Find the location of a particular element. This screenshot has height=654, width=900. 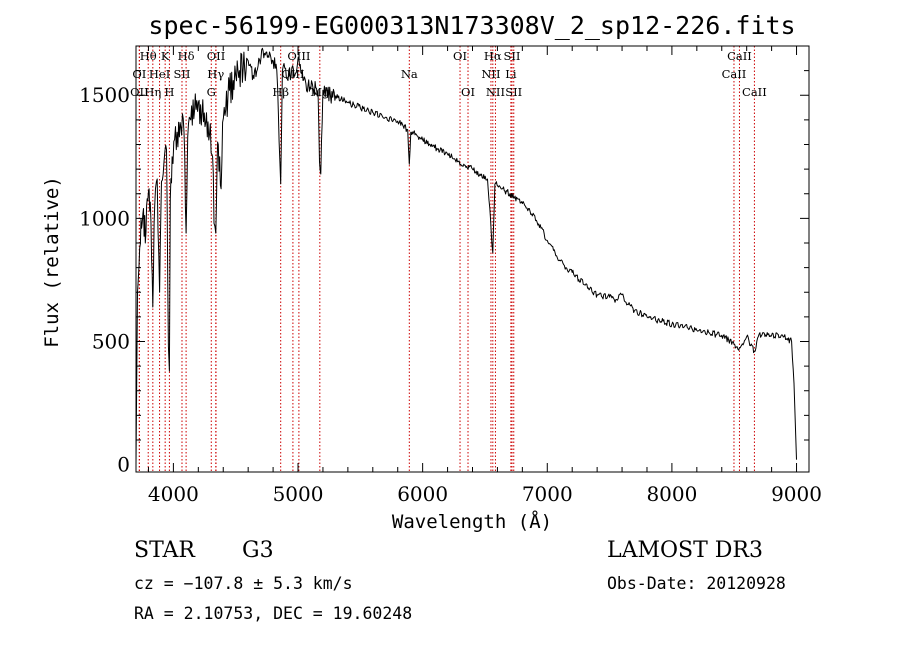

x-tick-label-8000: 8000 is located at coordinates (671, 494).